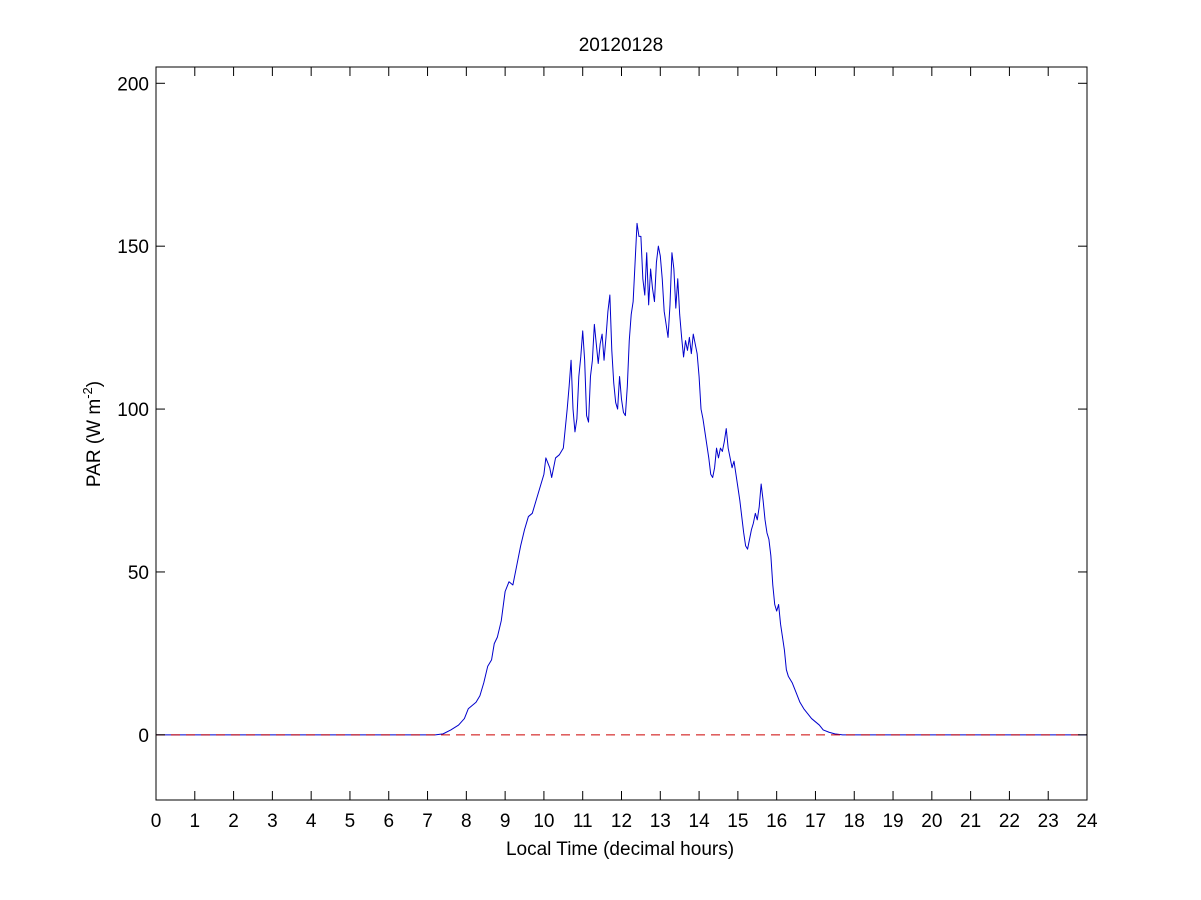 The height and width of the screenshot is (900, 1201). Describe the element at coordinates (138, 573) in the screenshot. I see `y-tick-label: 50` at that location.